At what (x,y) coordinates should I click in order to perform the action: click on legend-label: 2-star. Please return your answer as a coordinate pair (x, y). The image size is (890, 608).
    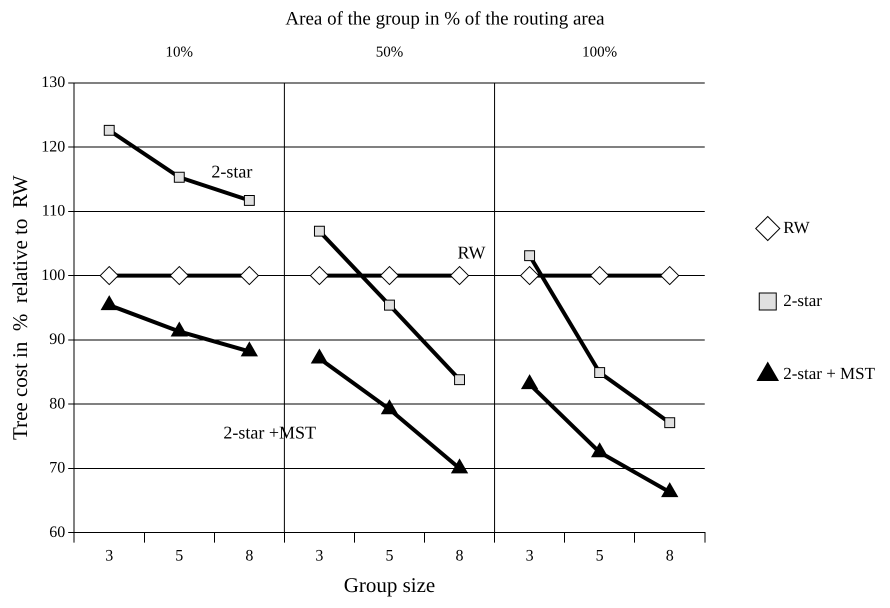
    Looking at the image, I should click on (802, 300).